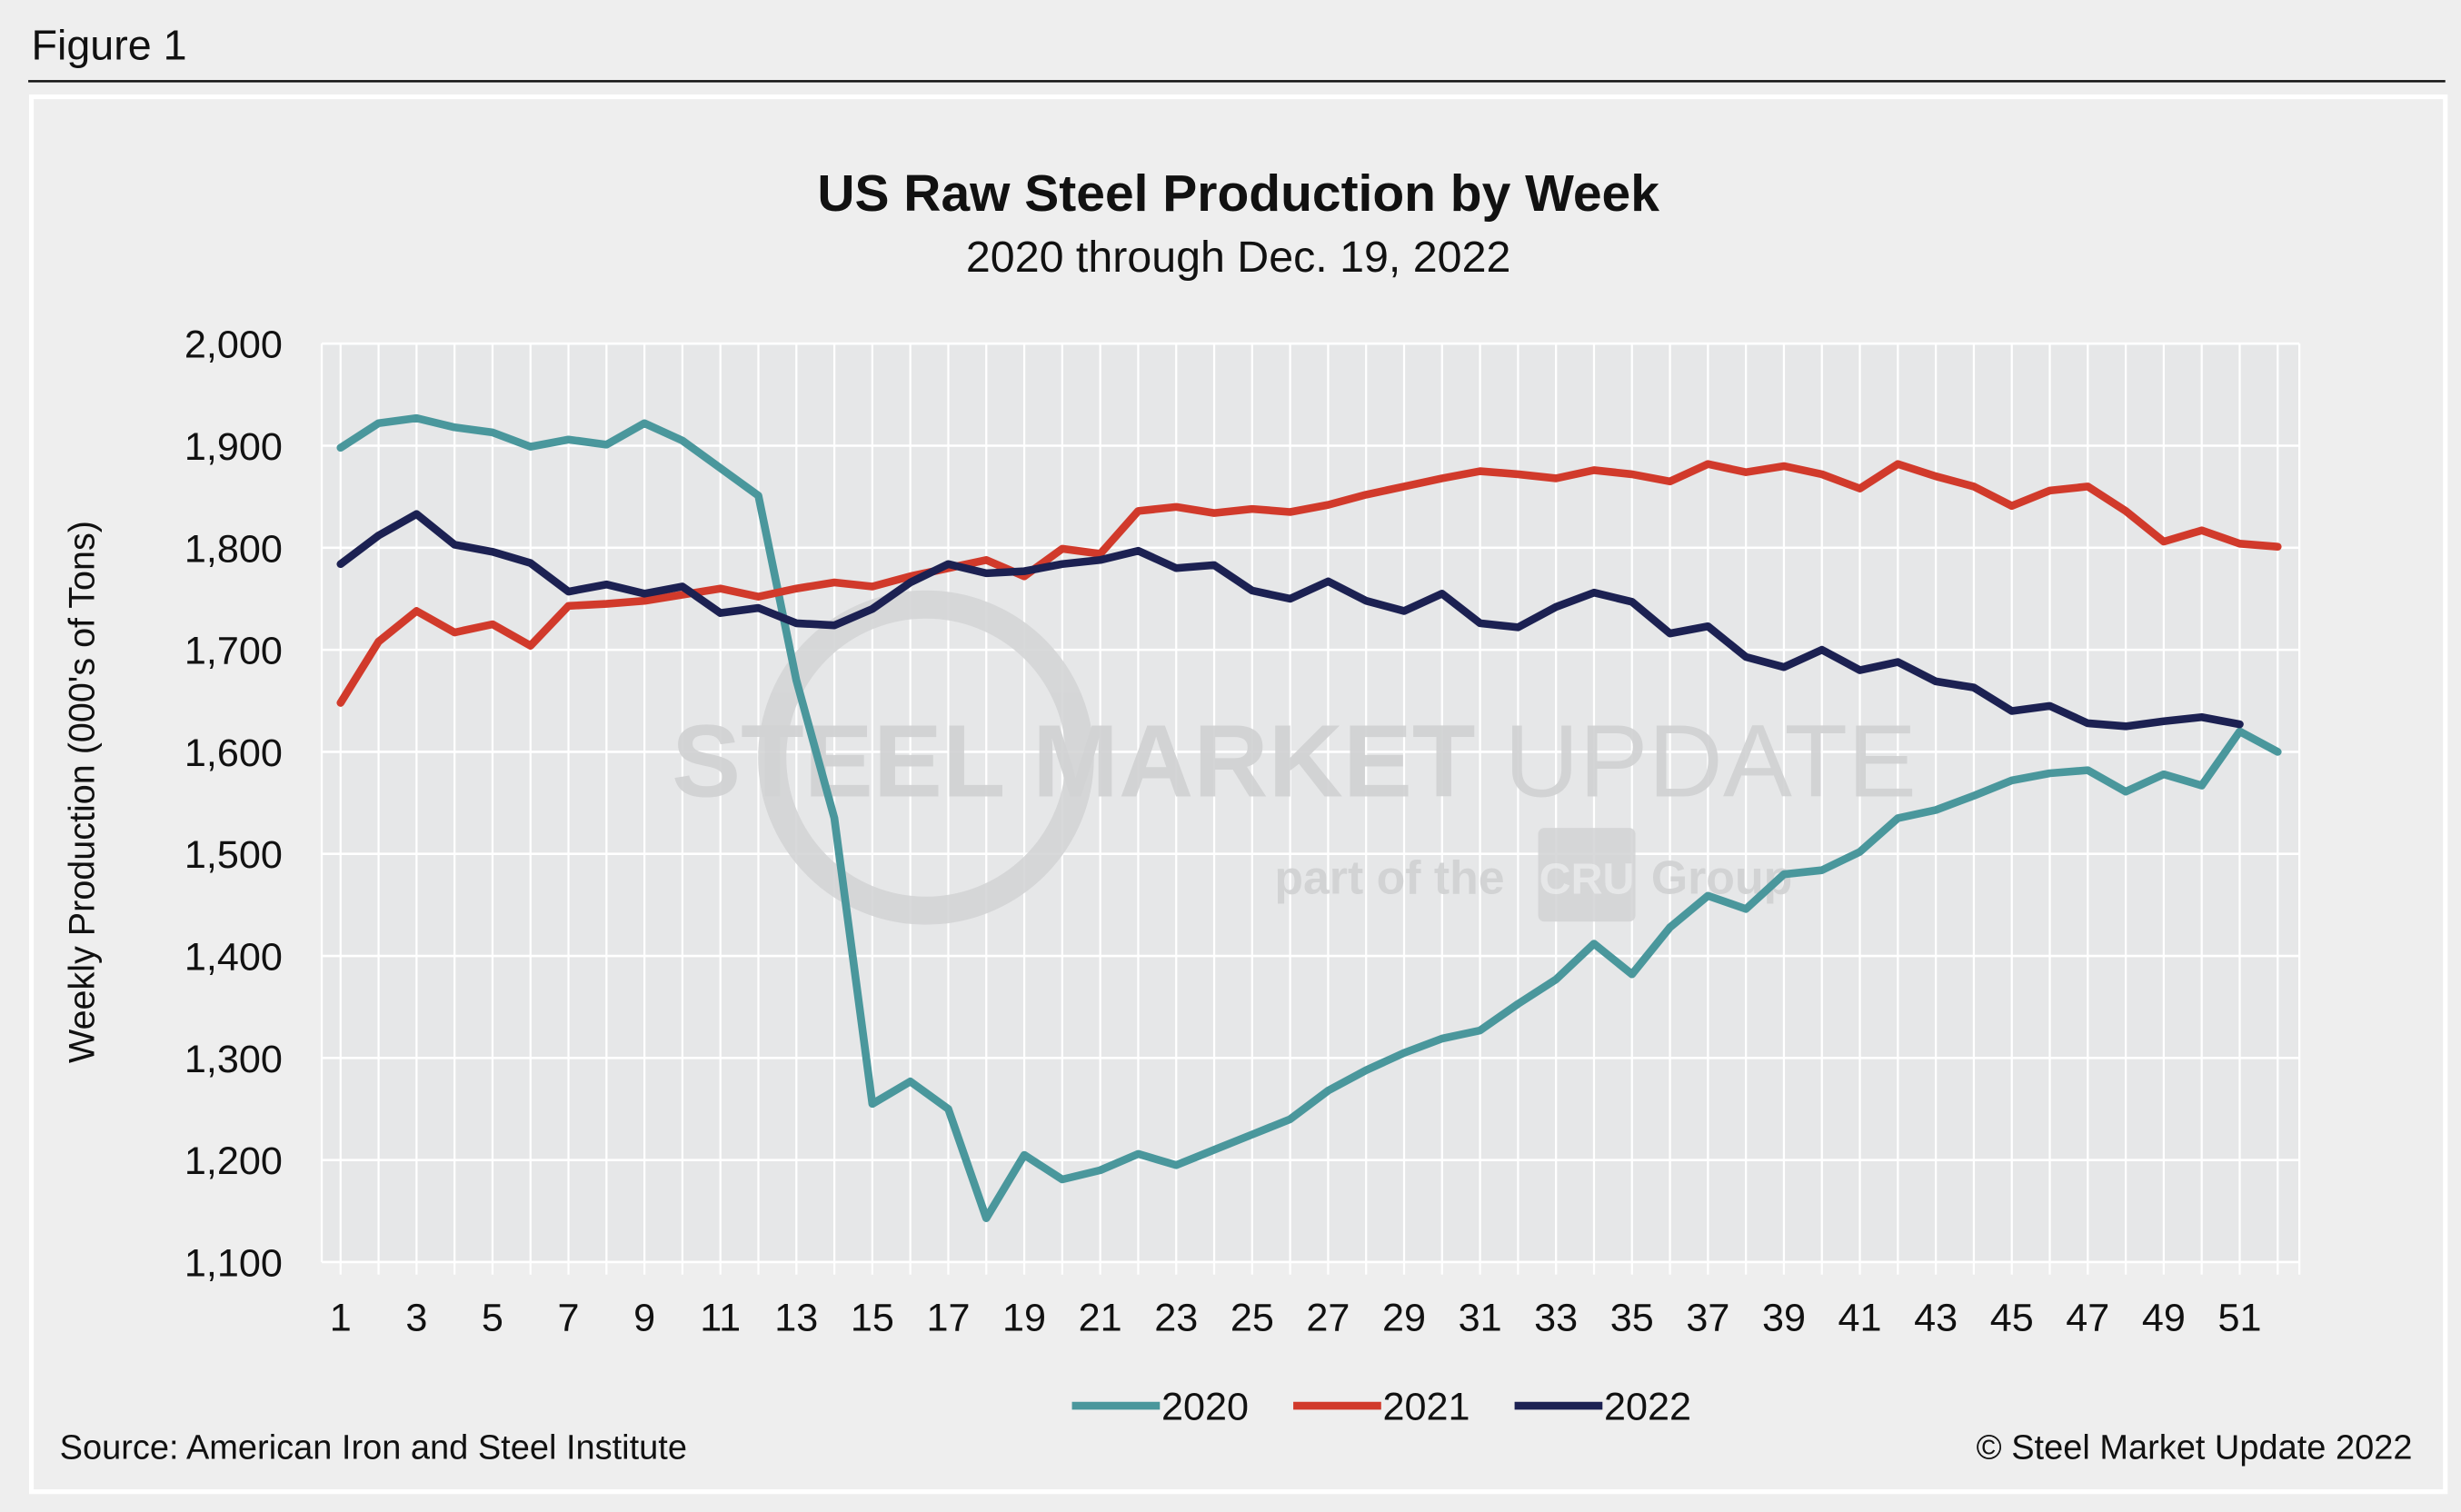 Image resolution: width=2461 pixels, height=1512 pixels. Describe the element at coordinates (233, 753) in the screenshot. I see `y-tick-label: 1,600` at that location.